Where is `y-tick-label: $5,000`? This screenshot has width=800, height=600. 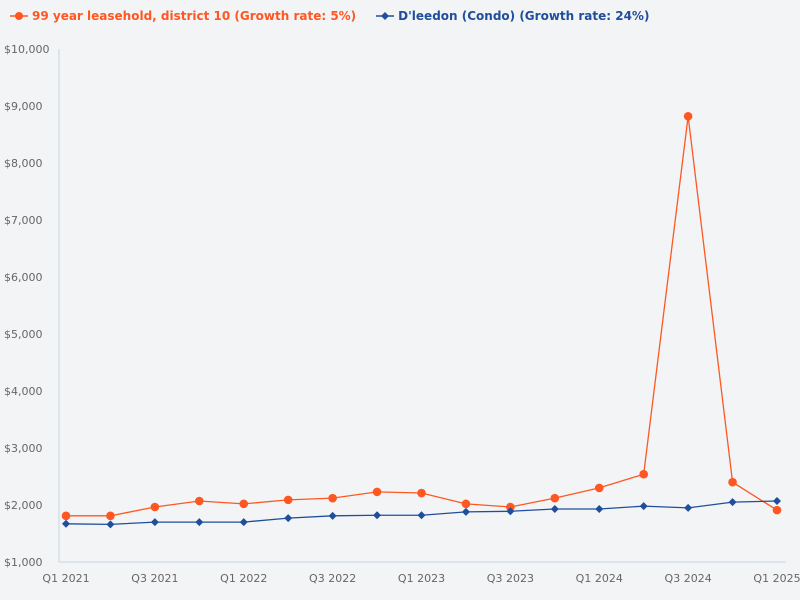 y-tick-label: $5,000 is located at coordinates (23, 334).